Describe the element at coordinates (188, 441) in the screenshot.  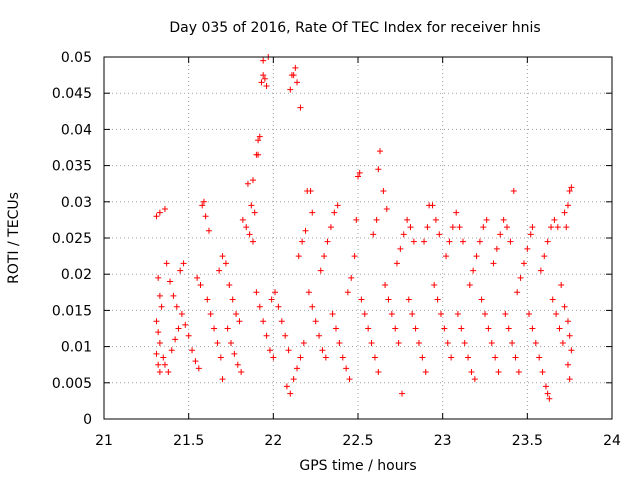
I see `x-tick-label: 21.5` at that location.